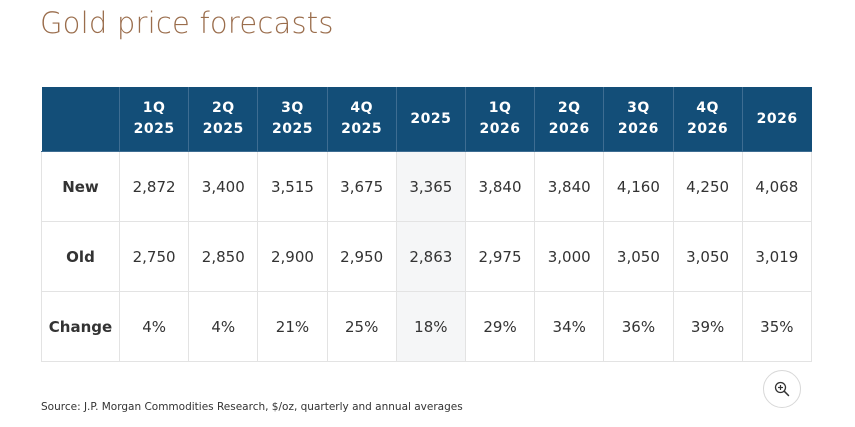  Describe the element at coordinates (154, 119) in the screenshot. I see `column-header: 1Q 2025` at that location.